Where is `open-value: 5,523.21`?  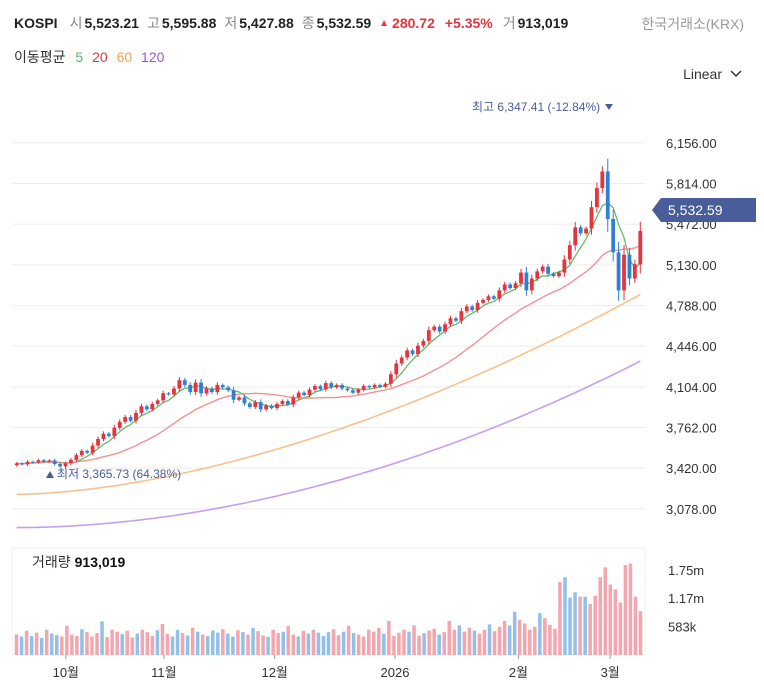 open-value: 5,523.21 is located at coordinates (111, 23).